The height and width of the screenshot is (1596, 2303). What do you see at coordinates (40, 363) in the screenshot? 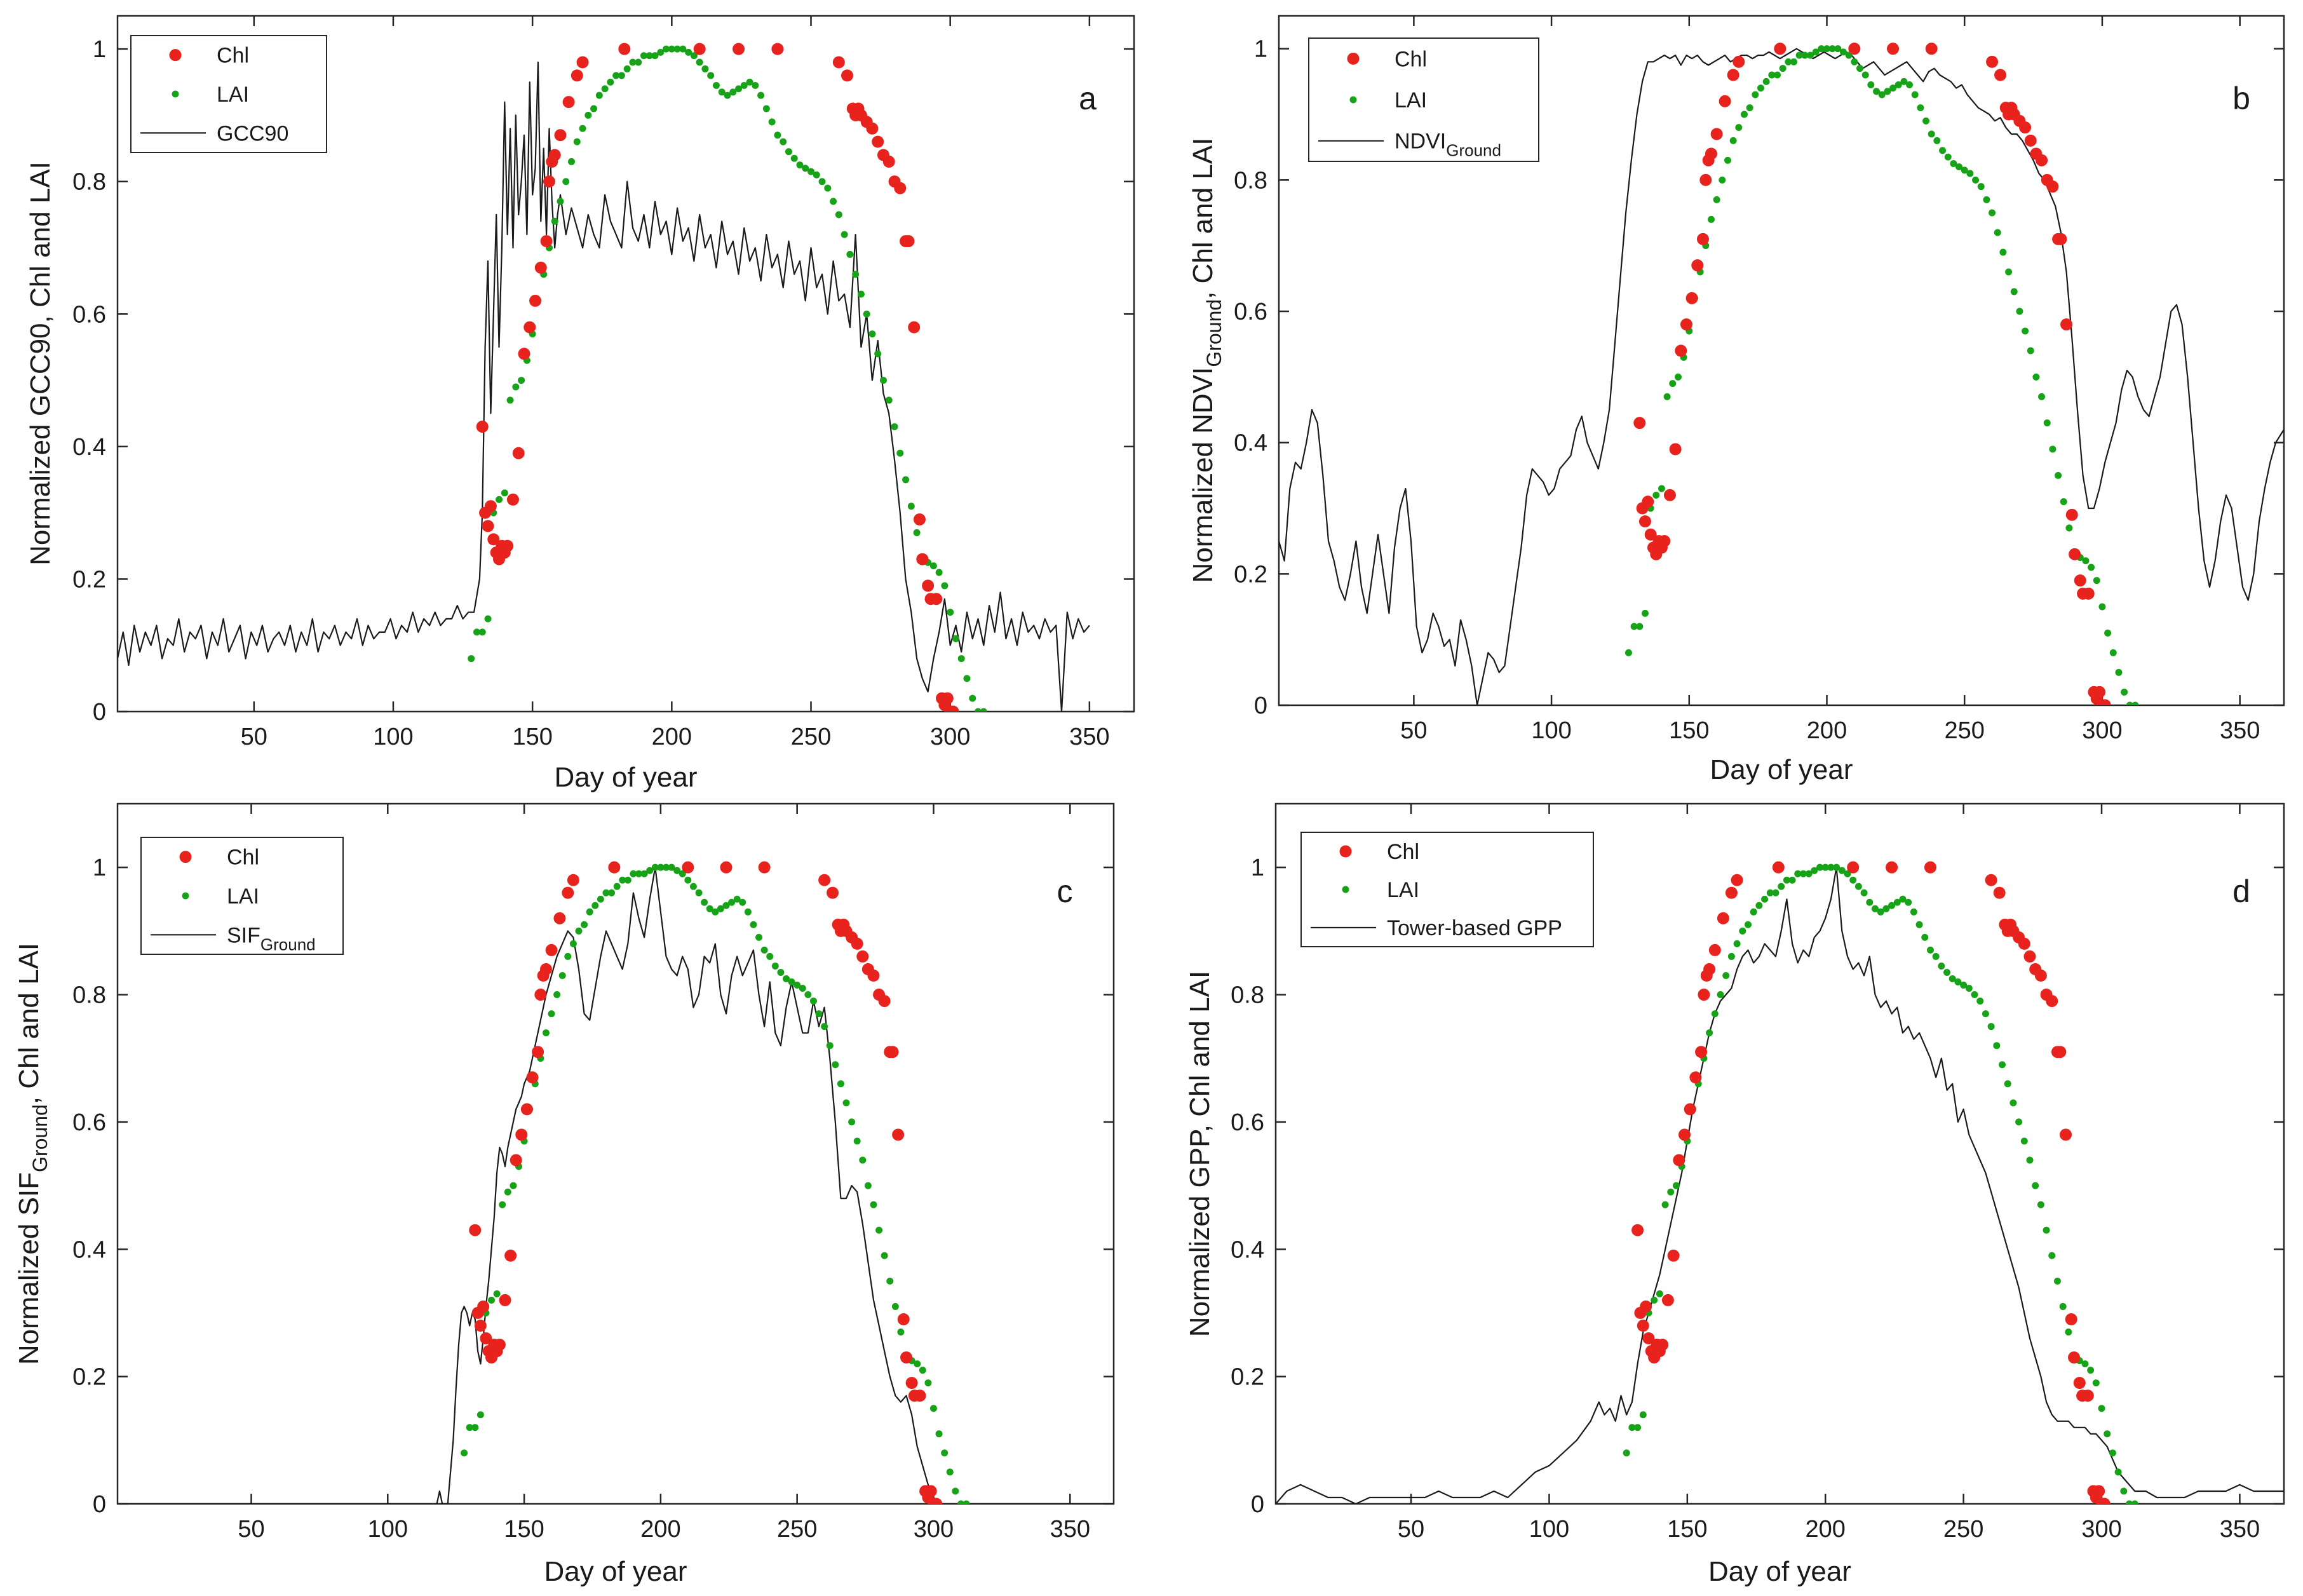
I see `y-axis-label: Normalized GCC90, Chl and LAI` at bounding box center [40, 363].